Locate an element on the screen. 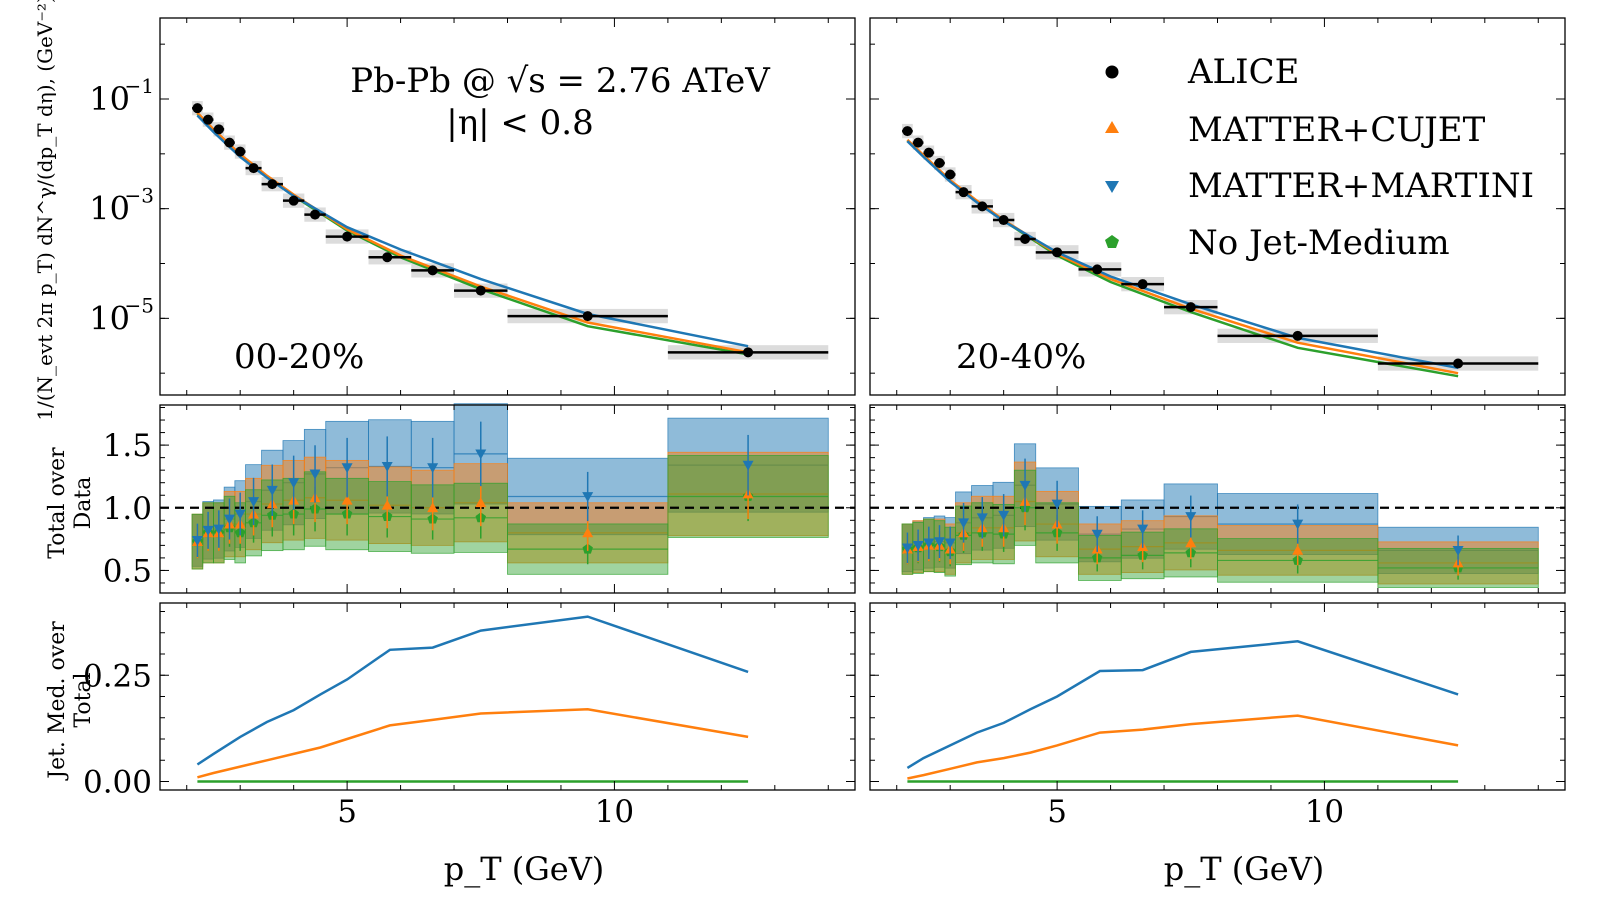 The width and height of the screenshot is (1600, 900). y-axis-label-fraction-line2: Total is located at coordinates (83, 699).